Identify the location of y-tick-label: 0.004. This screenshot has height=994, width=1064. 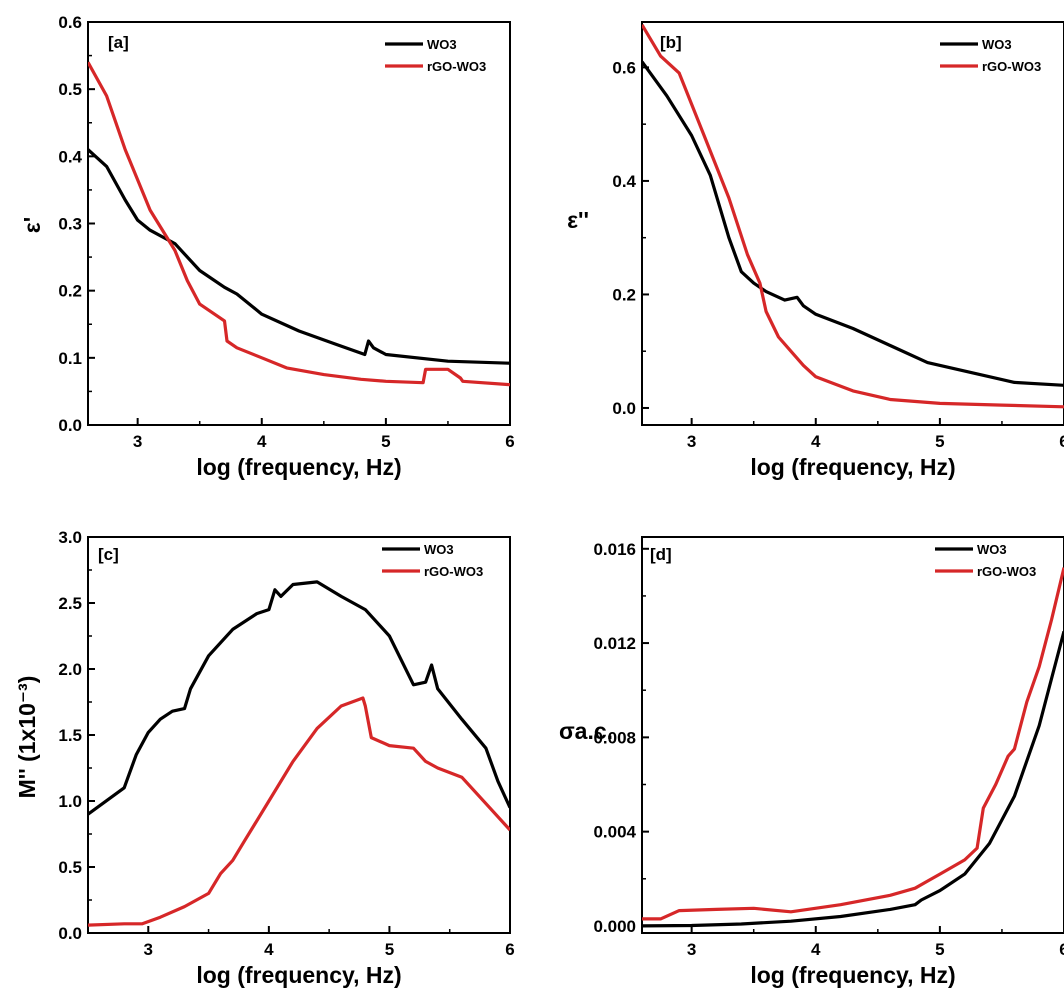
(614, 832).